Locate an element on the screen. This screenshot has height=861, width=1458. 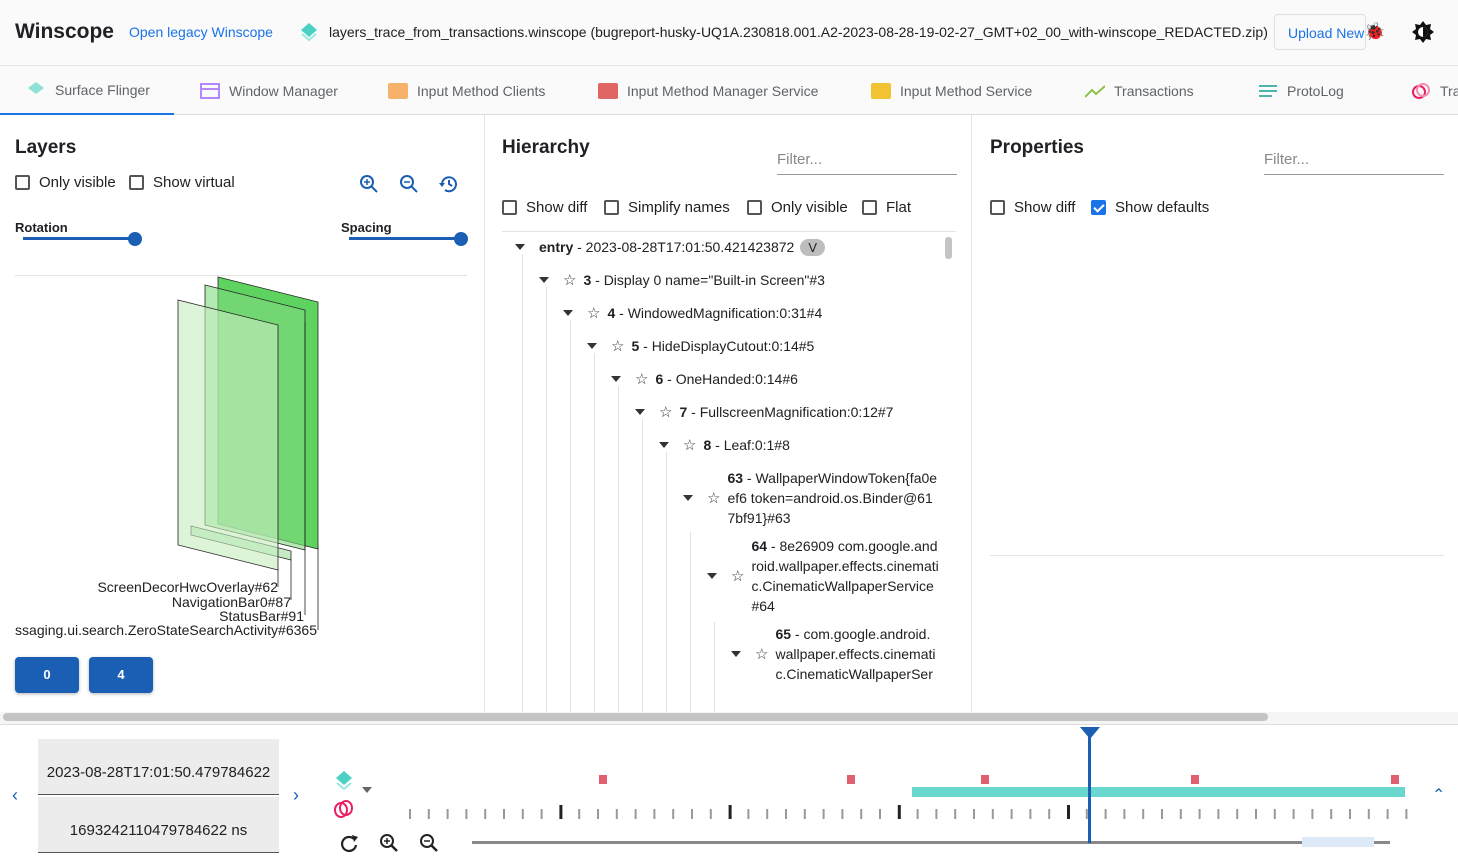
layer-label: StatusBar#91 is located at coordinates (261, 616).